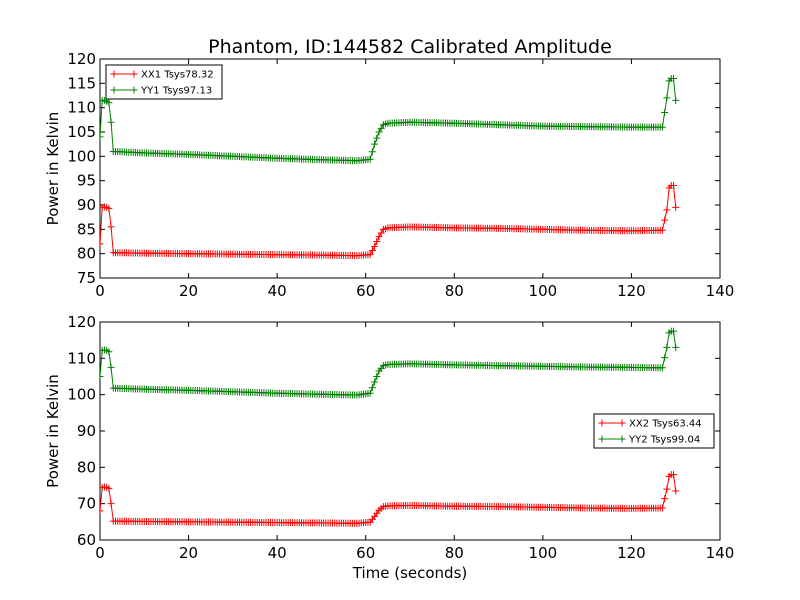  Describe the element at coordinates (664, 440) in the screenshot. I see `legend-label: YY2 Tsys99.04` at that location.